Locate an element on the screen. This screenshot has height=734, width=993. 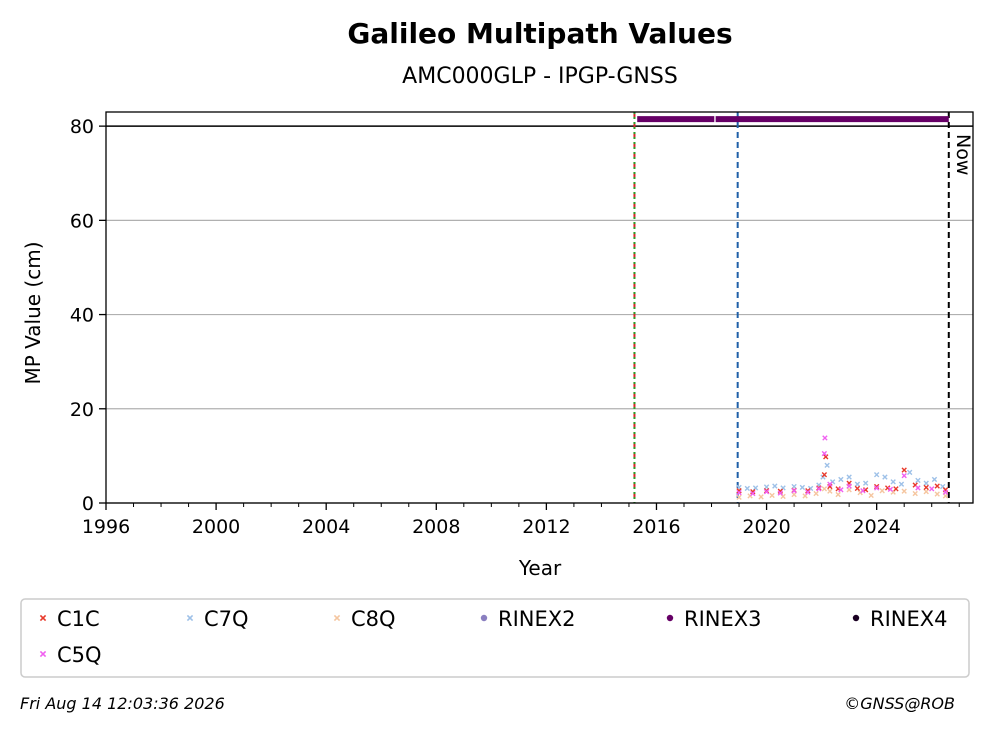
legend-entry-rinex3: RINEX3 is located at coordinates (714, 619).